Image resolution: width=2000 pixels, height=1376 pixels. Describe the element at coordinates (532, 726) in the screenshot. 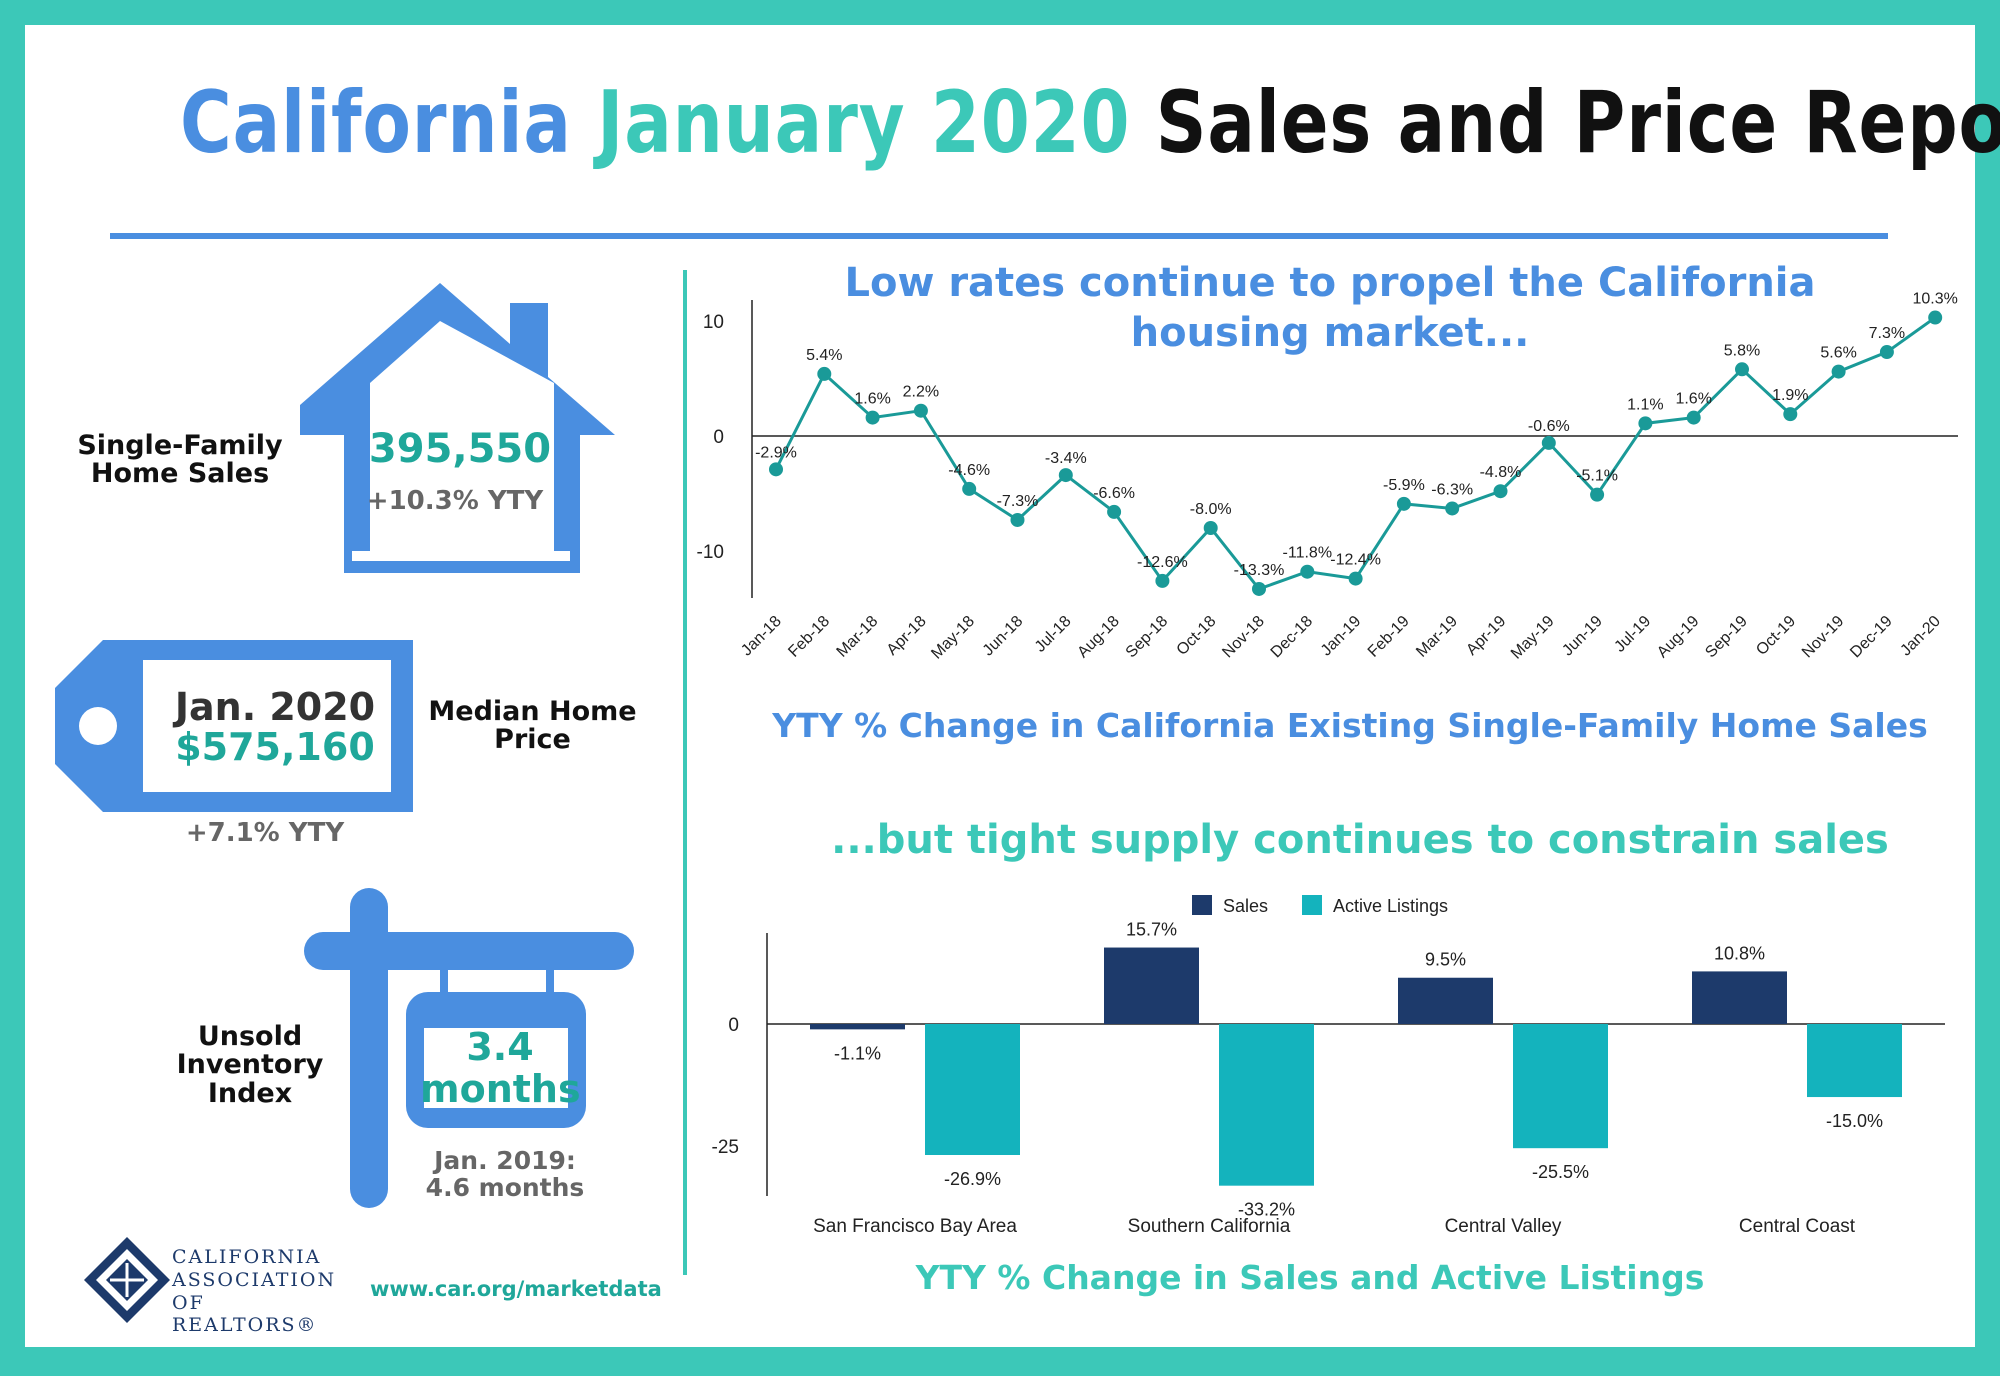

I see `price-label: Median Home Price` at that location.